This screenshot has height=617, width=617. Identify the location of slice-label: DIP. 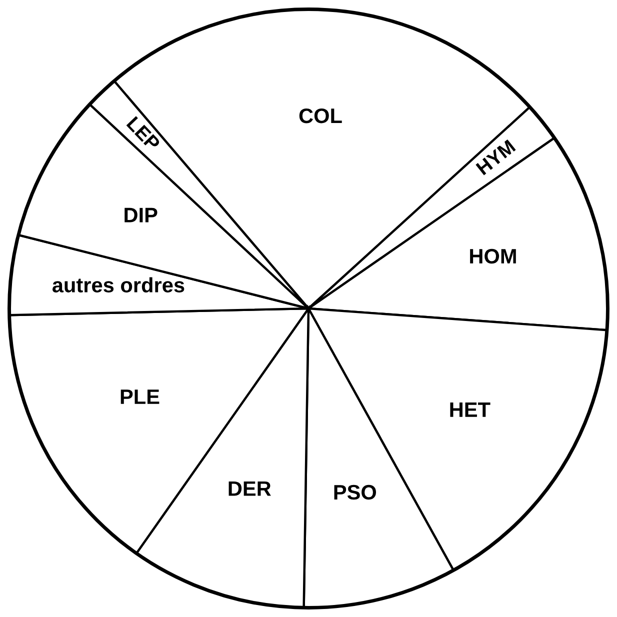
(141, 215).